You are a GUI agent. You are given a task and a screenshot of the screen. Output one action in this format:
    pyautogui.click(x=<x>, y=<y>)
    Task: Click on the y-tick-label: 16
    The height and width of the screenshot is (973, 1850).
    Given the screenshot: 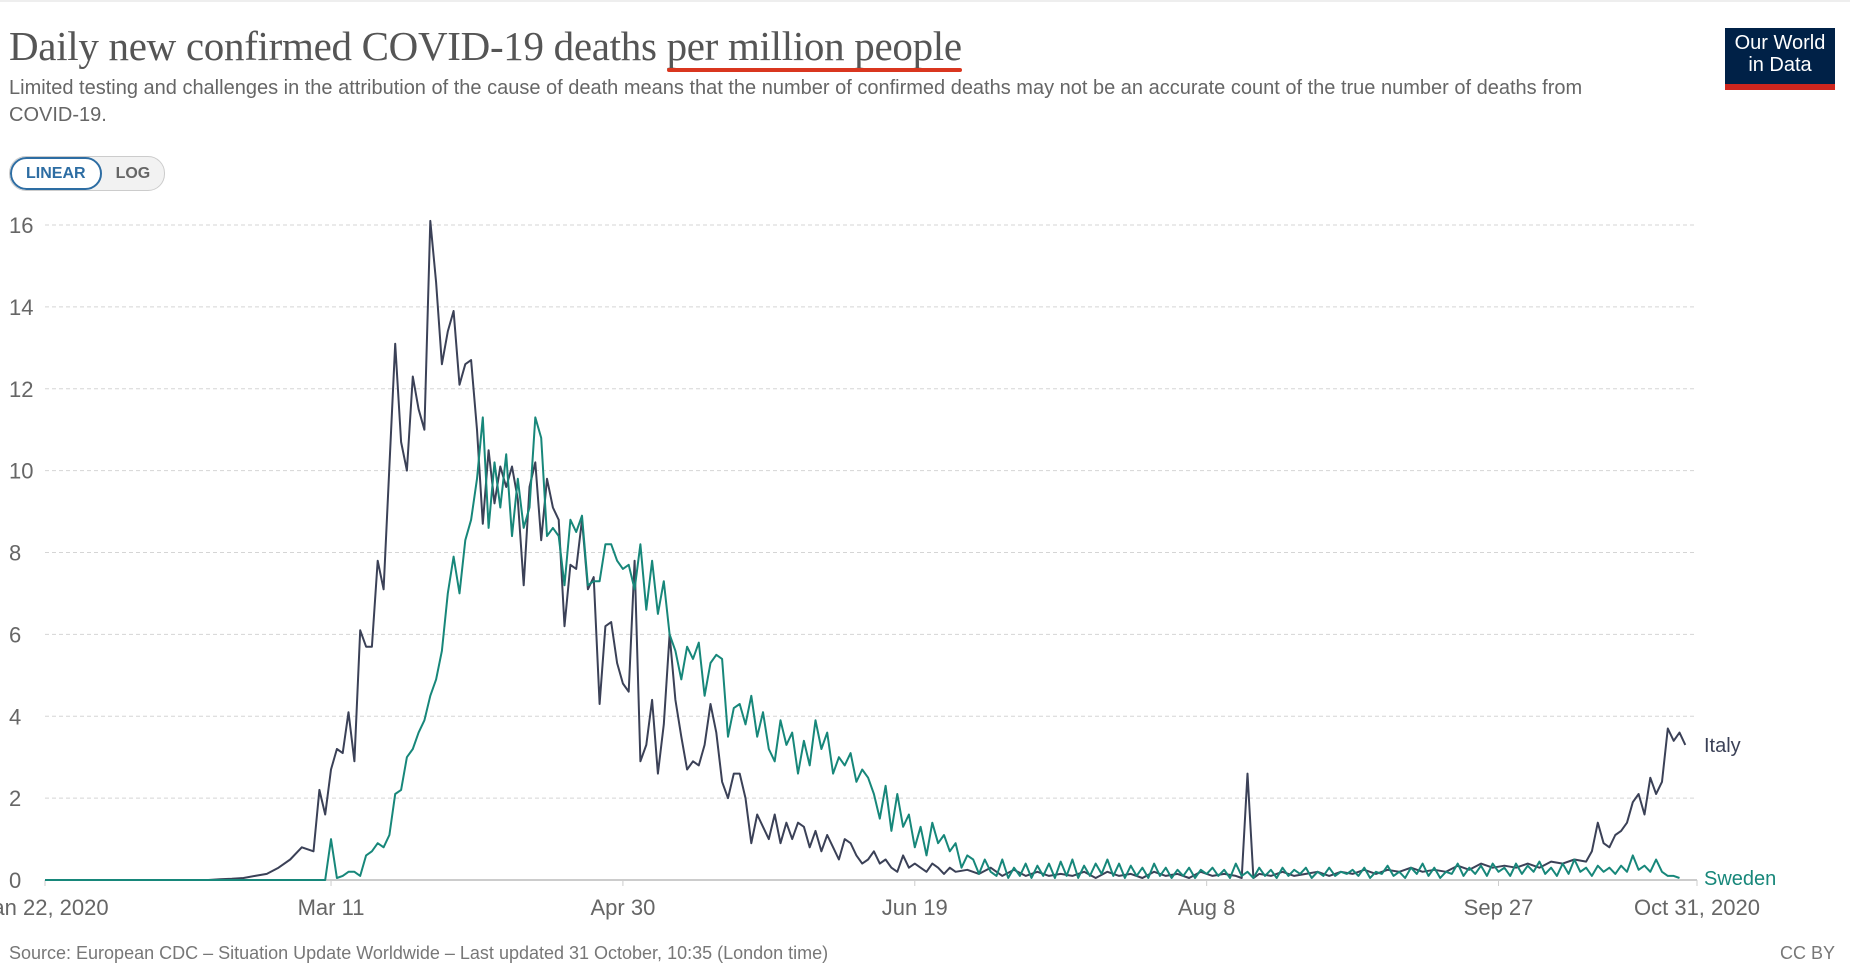 What is the action you would take?
    pyautogui.click(x=21, y=225)
    